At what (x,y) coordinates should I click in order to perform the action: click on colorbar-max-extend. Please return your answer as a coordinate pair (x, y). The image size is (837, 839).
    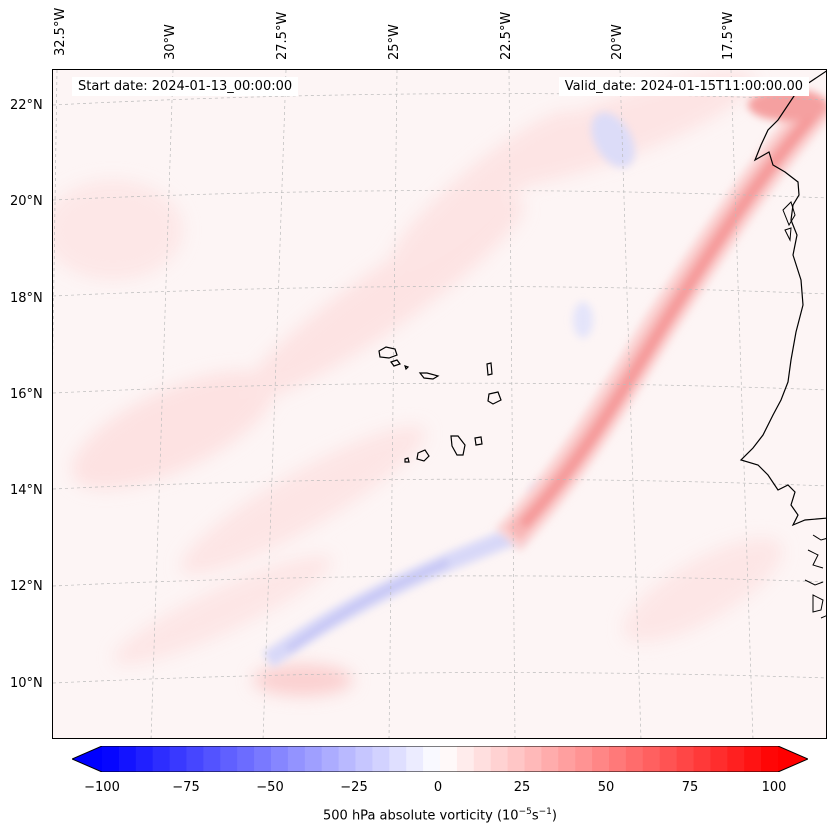
    Looking at the image, I should click on (793, 759).